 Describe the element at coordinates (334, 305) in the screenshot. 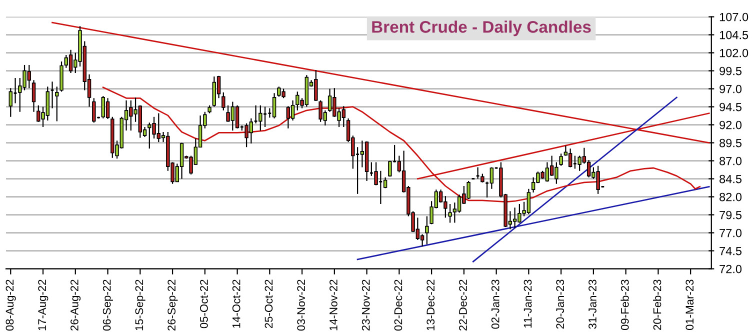

I see `x-tick-label: 14-Nov-22` at that location.